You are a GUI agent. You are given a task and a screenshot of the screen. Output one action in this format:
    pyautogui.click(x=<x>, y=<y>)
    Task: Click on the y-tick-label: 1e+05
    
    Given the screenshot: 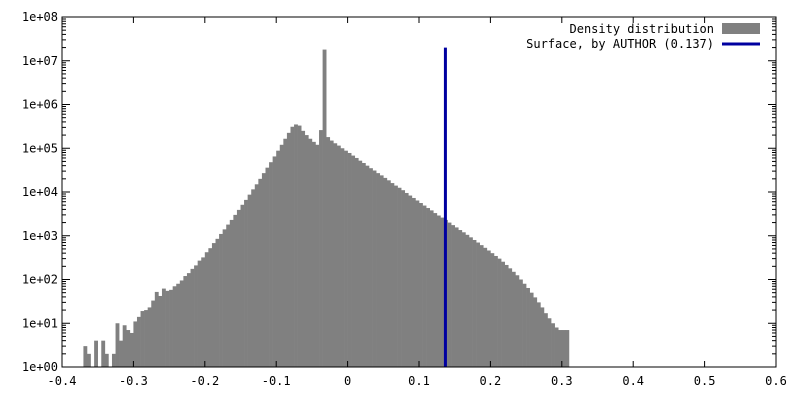 What is the action you would take?
    pyautogui.click(x=40, y=148)
    